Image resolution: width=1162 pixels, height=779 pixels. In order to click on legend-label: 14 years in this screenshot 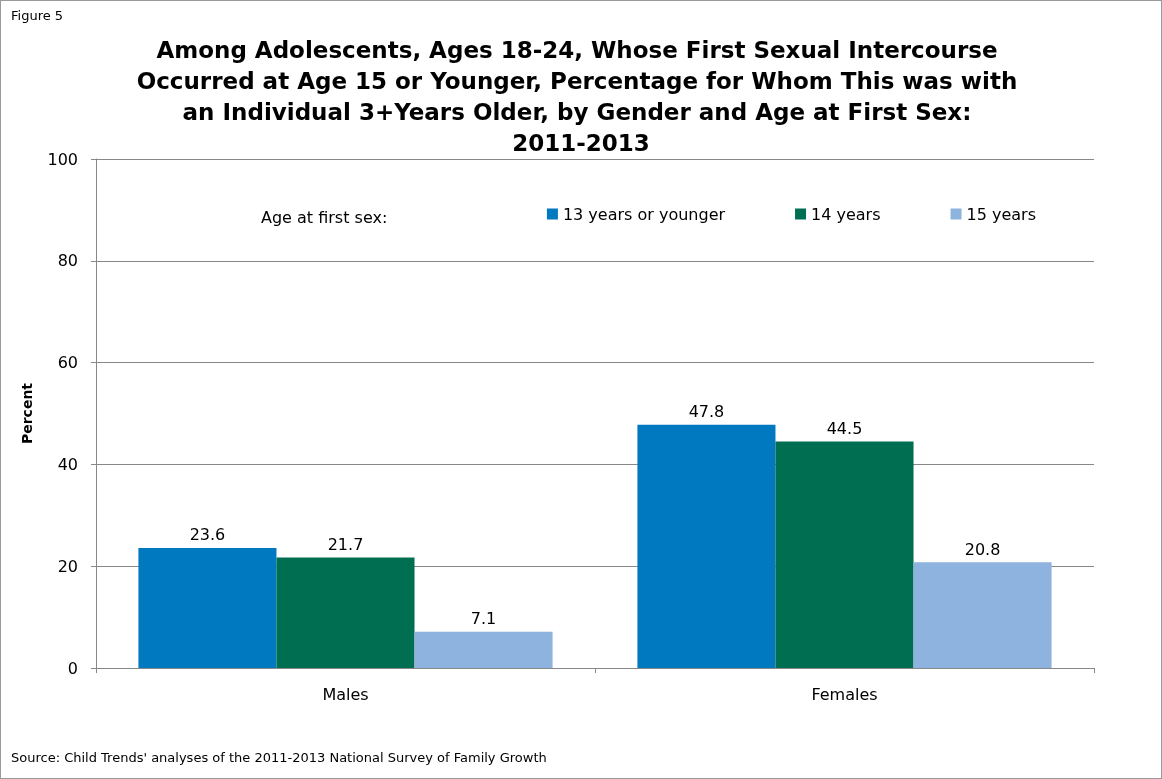, I will do `click(846, 214)`.